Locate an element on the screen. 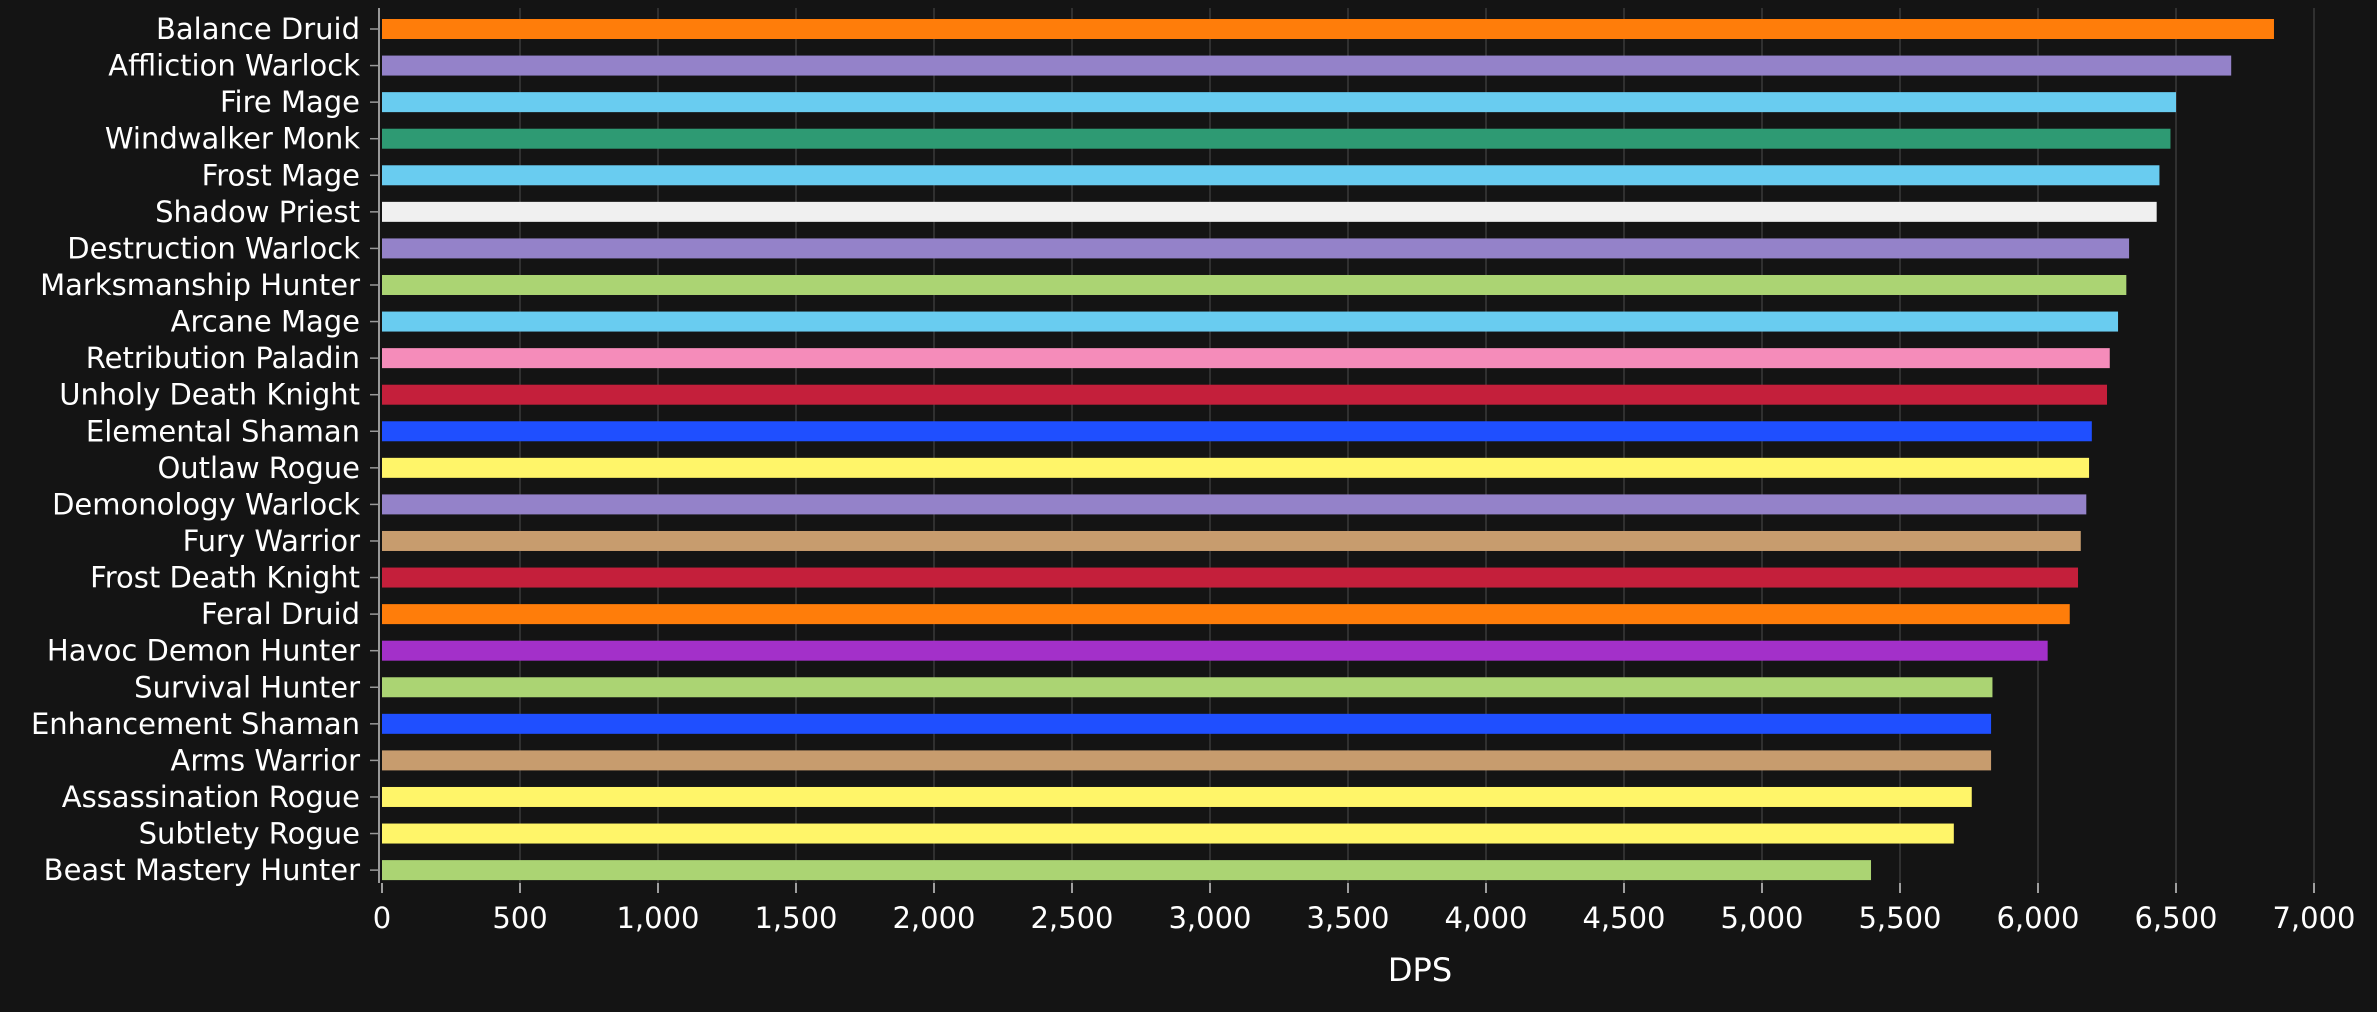  category-label-21: Assassination Rogue is located at coordinates (211, 797).